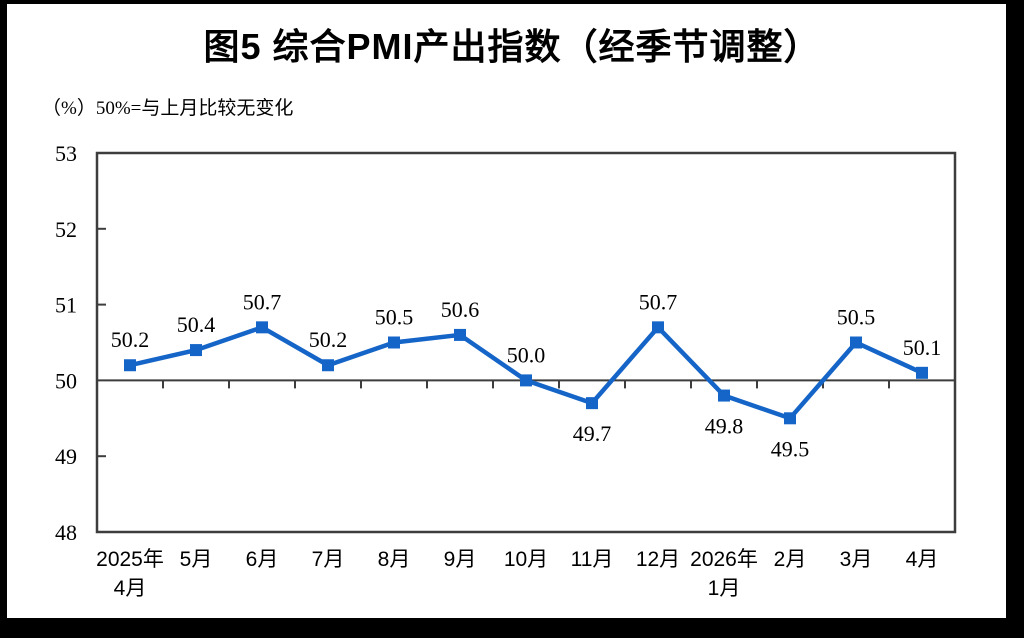  I want to click on y-axis-label: 49, so click(66, 456).